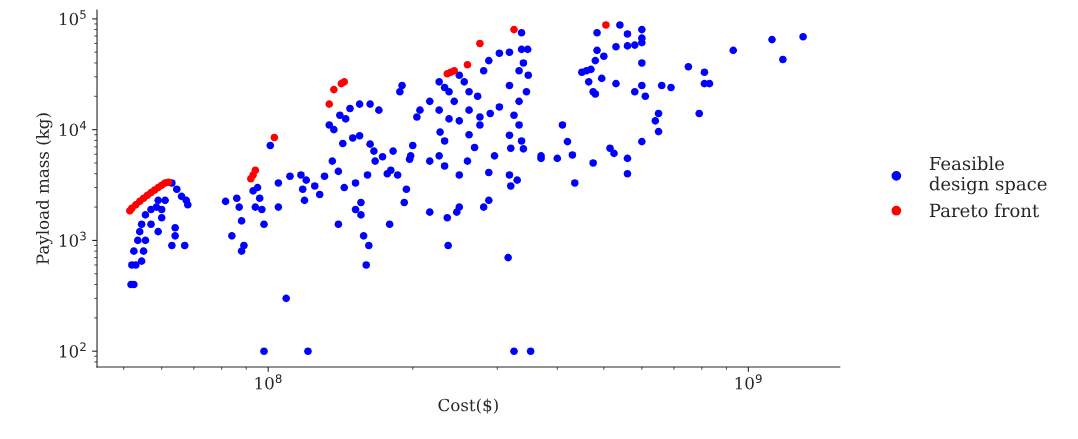 The image size is (1078, 439). I want to click on x-tick-label: 10$^{9}$, so click(748, 382).